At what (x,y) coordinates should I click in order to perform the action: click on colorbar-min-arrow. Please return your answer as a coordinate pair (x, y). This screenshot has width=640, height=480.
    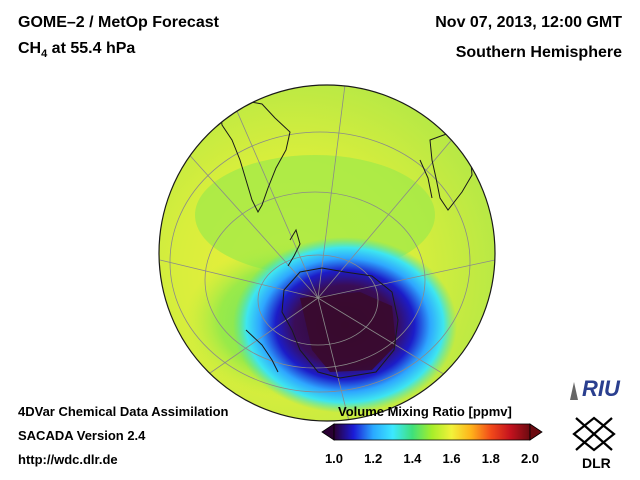
    Looking at the image, I should click on (328, 432).